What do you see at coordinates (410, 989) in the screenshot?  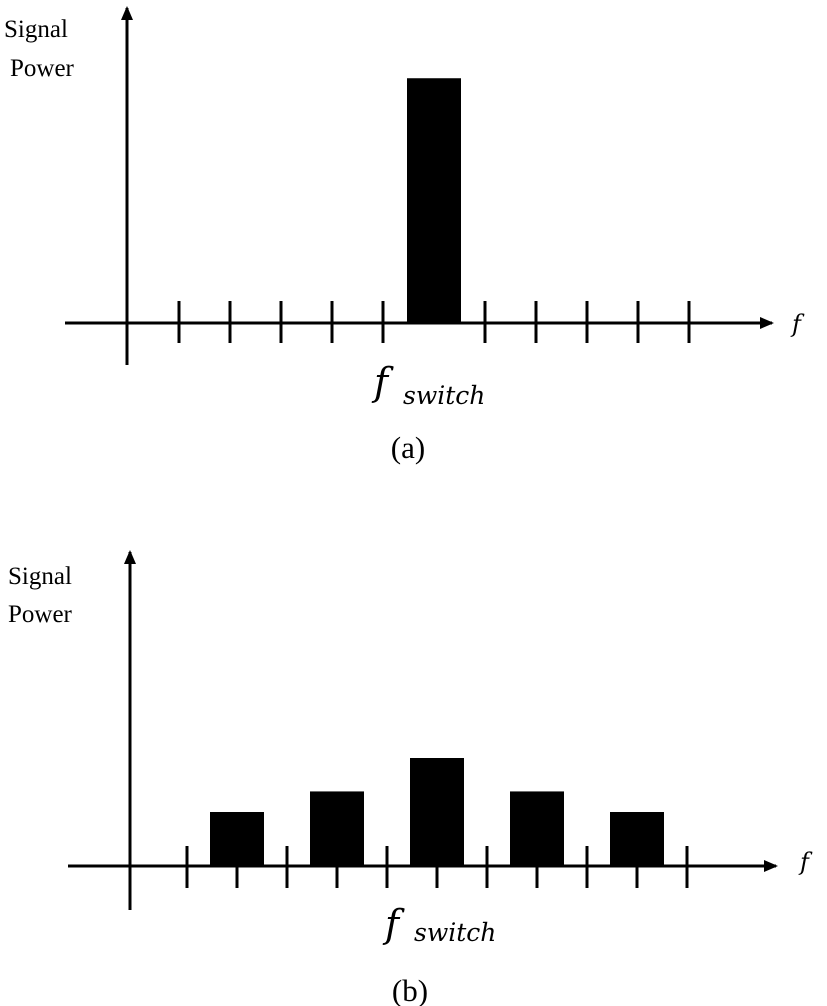 I see `caption-b: (b)` at bounding box center [410, 989].